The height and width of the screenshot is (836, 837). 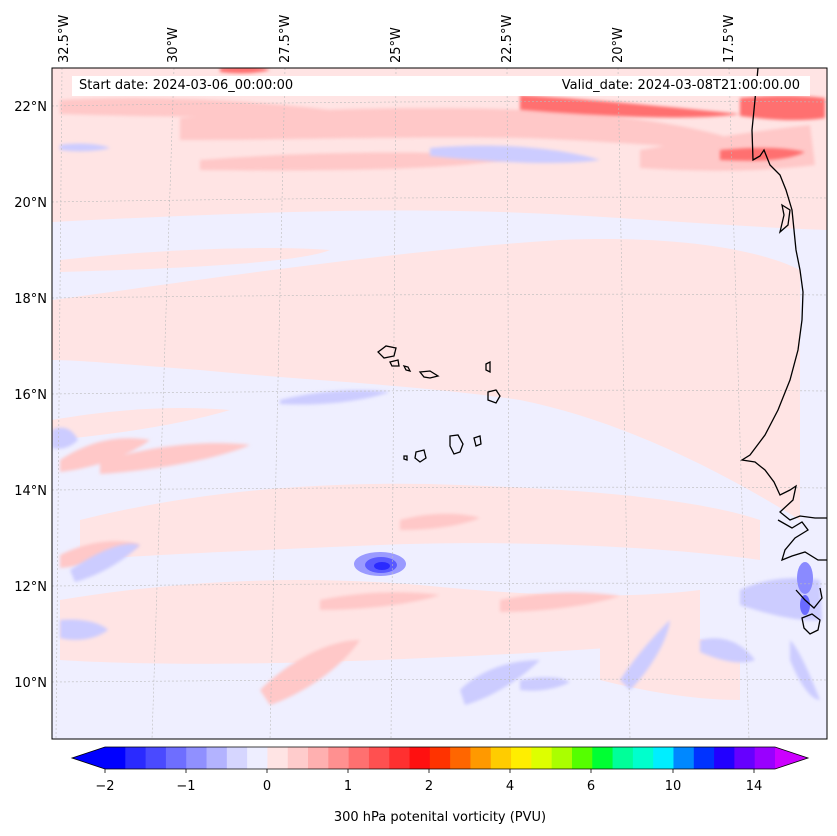 I want to click on colorbar-tick-label: −2, so click(x=104, y=786).